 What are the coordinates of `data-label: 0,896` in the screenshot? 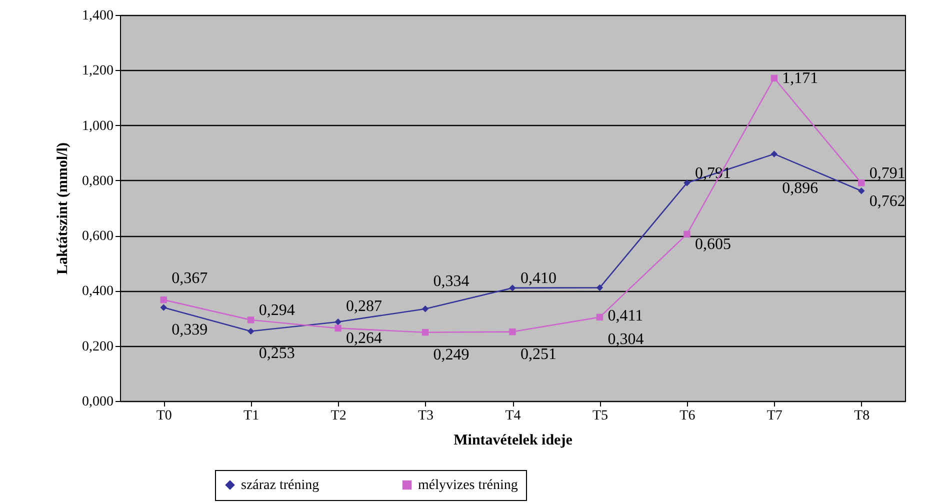 It's located at (800, 188).